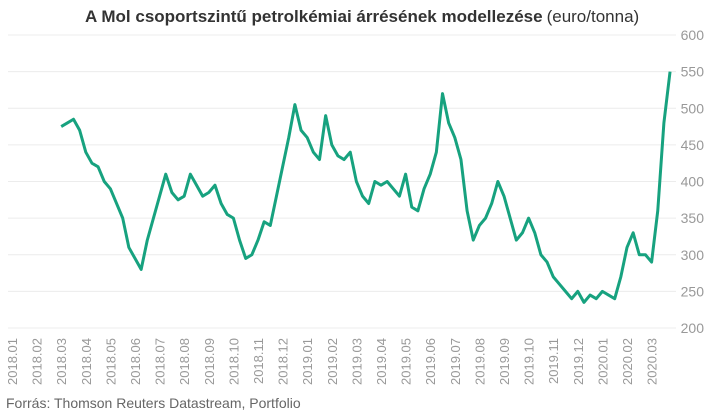 The image size is (718, 415). What do you see at coordinates (209, 361) in the screenshot?
I see `x-tick-label: 2018.09` at bounding box center [209, 361].